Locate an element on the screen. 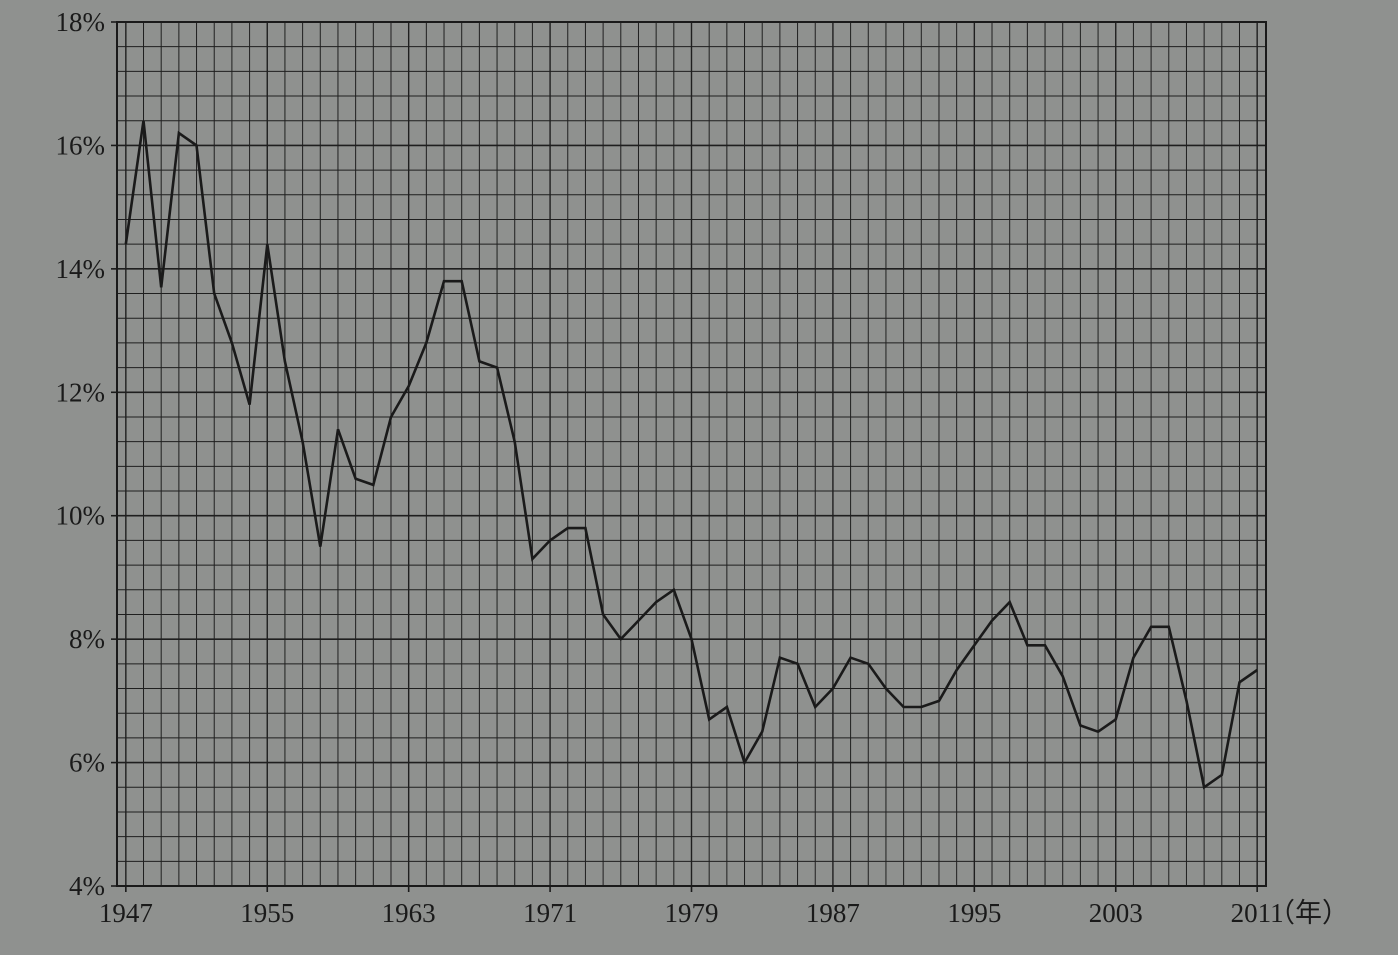 The height and width of the screenshot is (955, 1398). x-tick-label: 2011 is located at coordinates (1257, 913).